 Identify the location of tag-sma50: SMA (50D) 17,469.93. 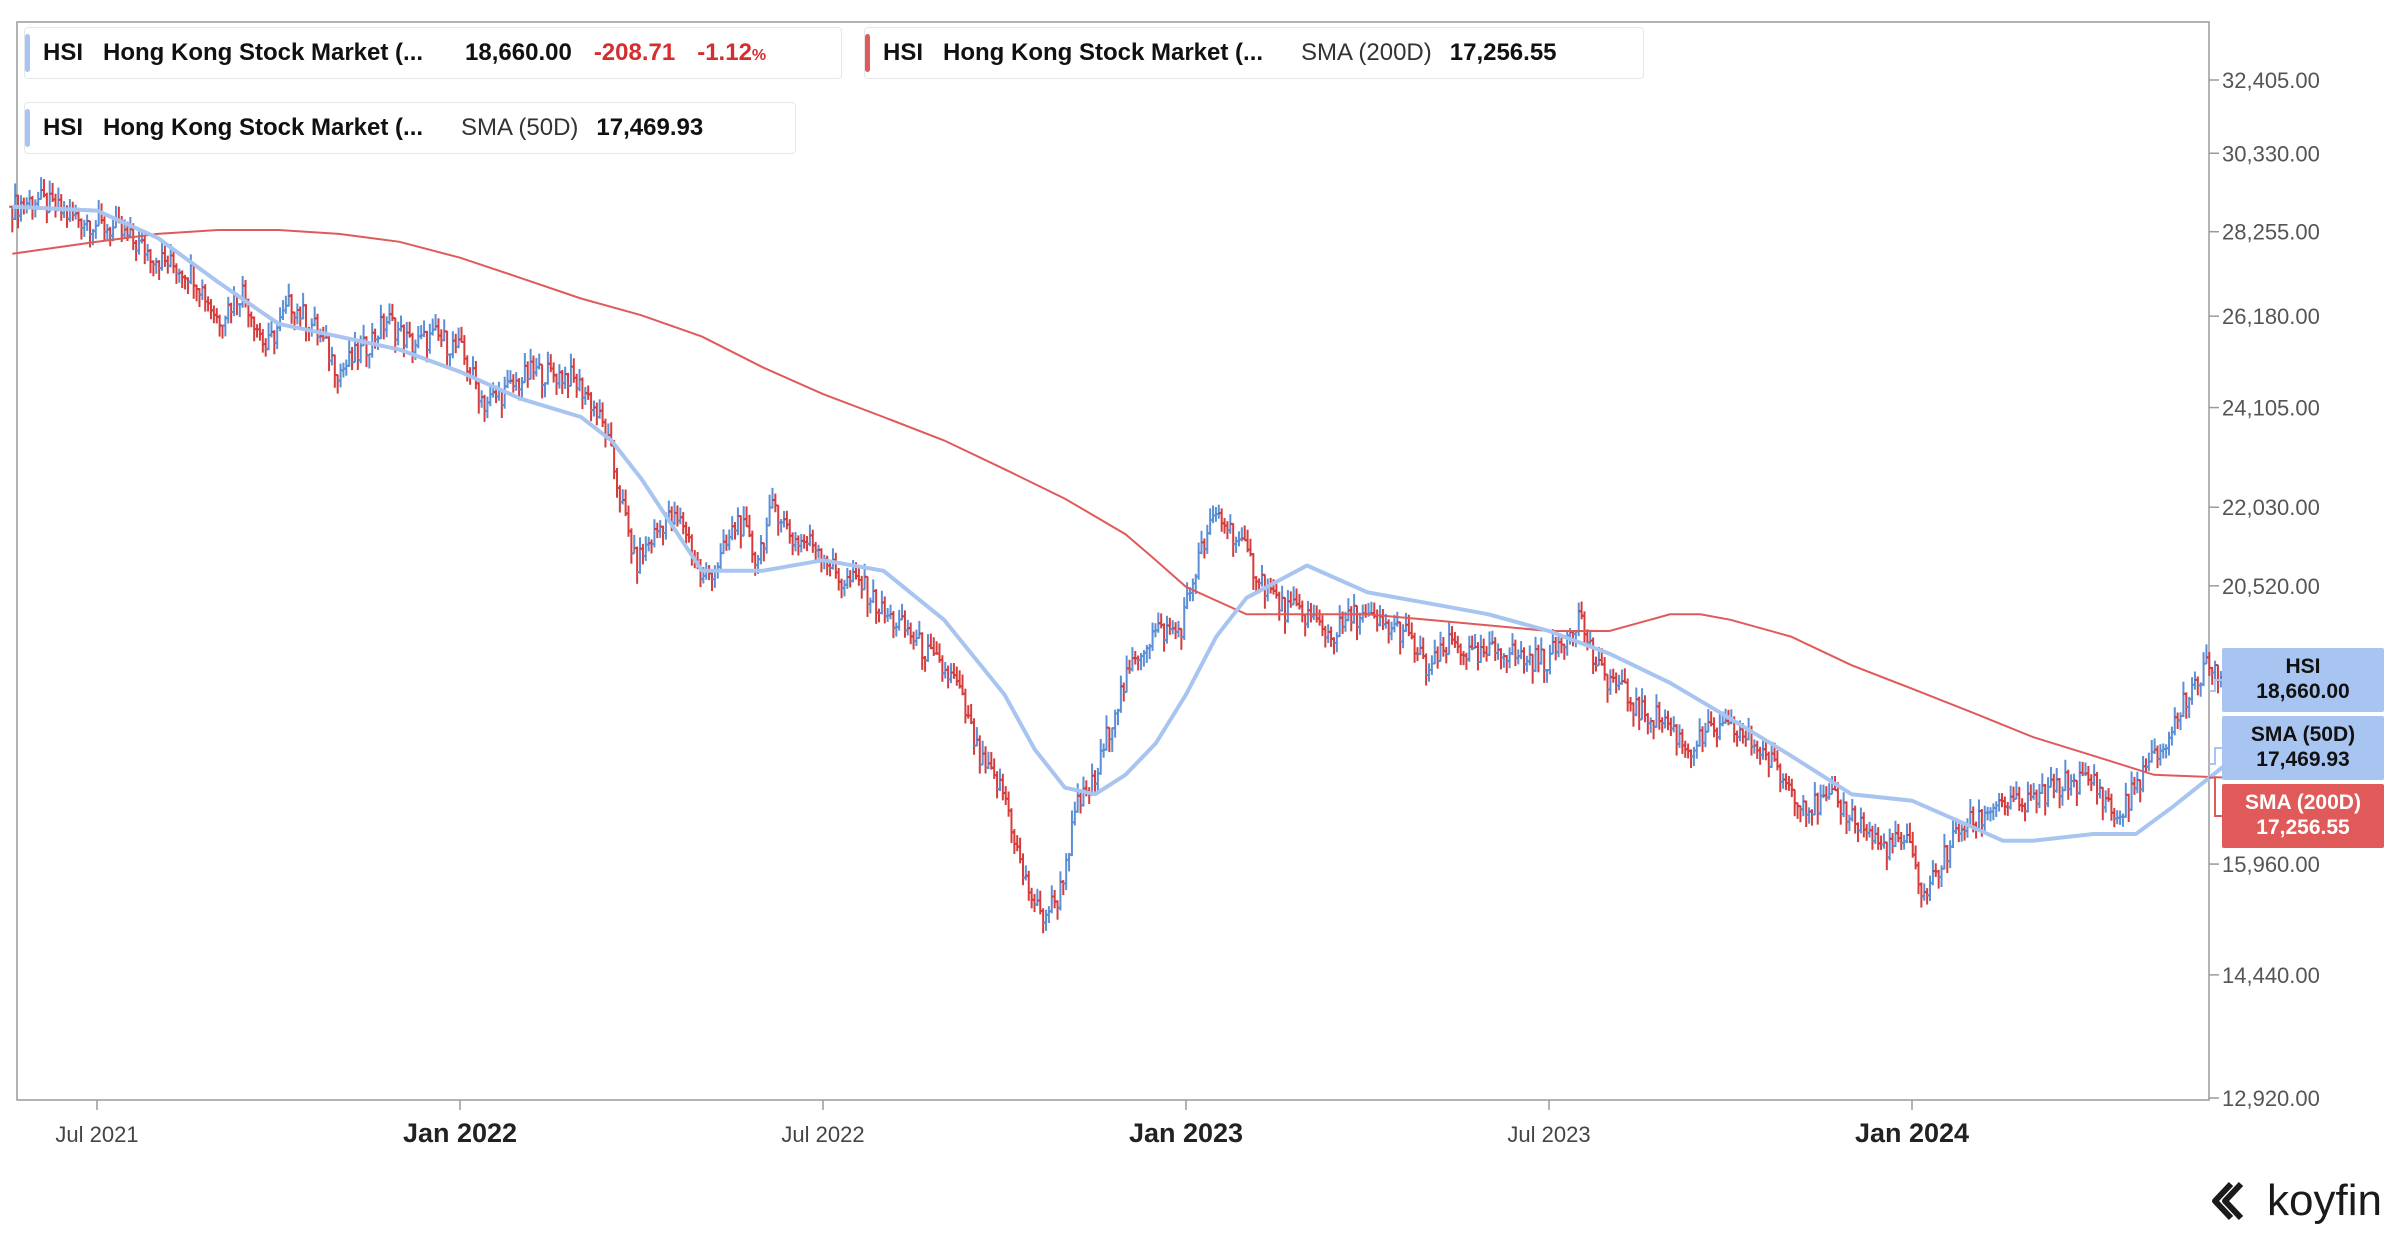
(2303, 748).